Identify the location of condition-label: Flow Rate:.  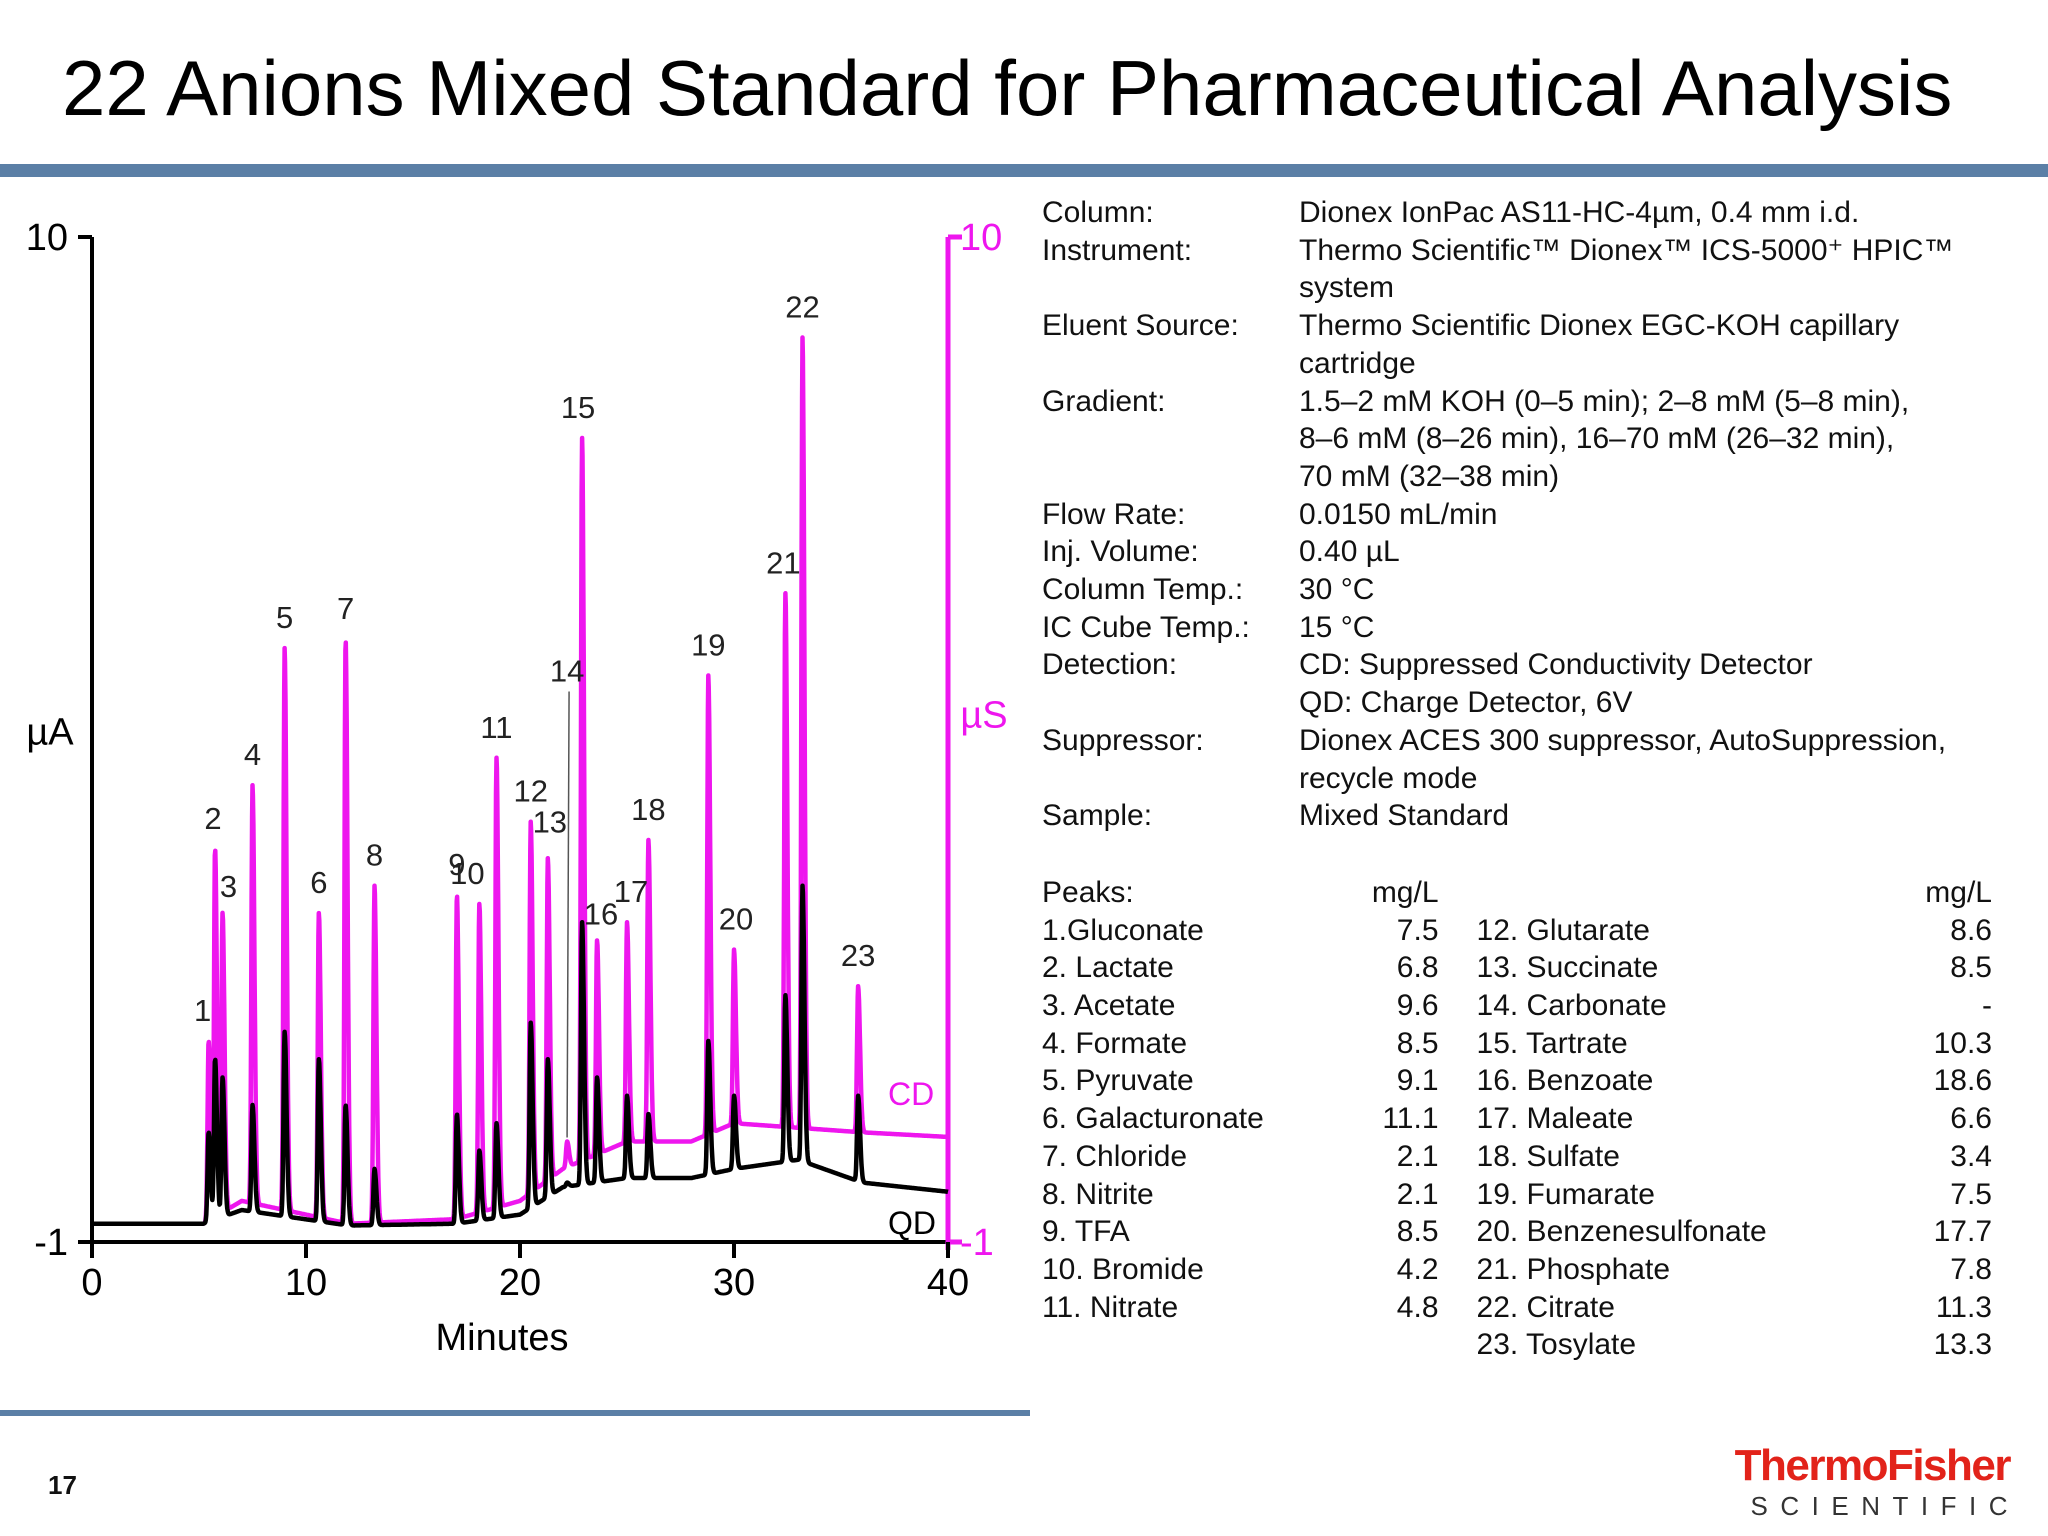
(1114, 514).